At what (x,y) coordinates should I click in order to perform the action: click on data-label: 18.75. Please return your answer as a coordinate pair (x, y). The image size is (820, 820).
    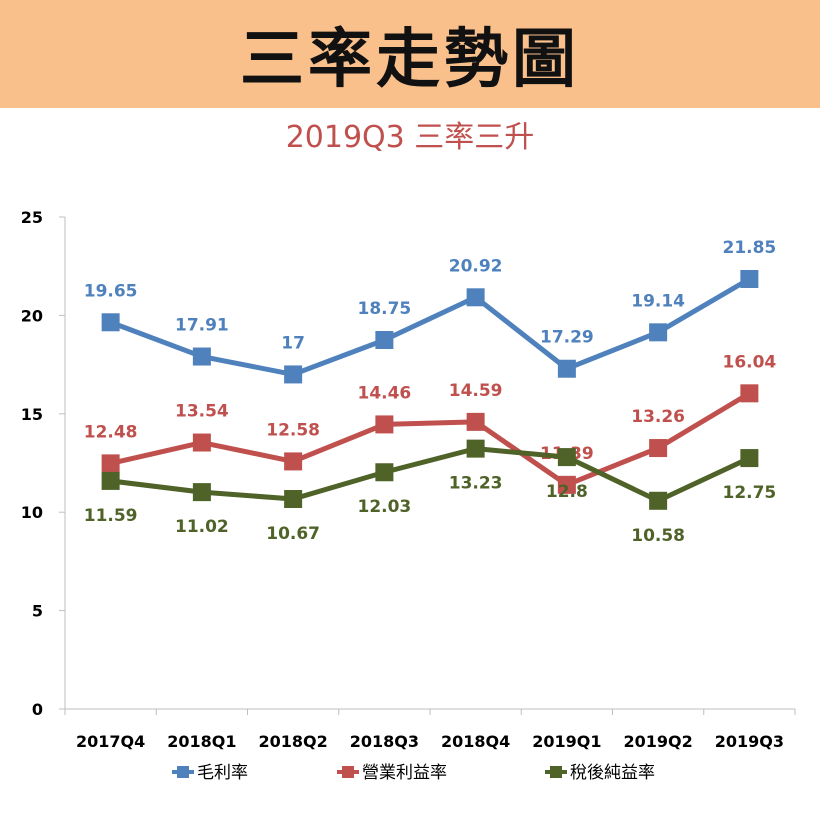
    Looking at the image, I should click on (384, 309).